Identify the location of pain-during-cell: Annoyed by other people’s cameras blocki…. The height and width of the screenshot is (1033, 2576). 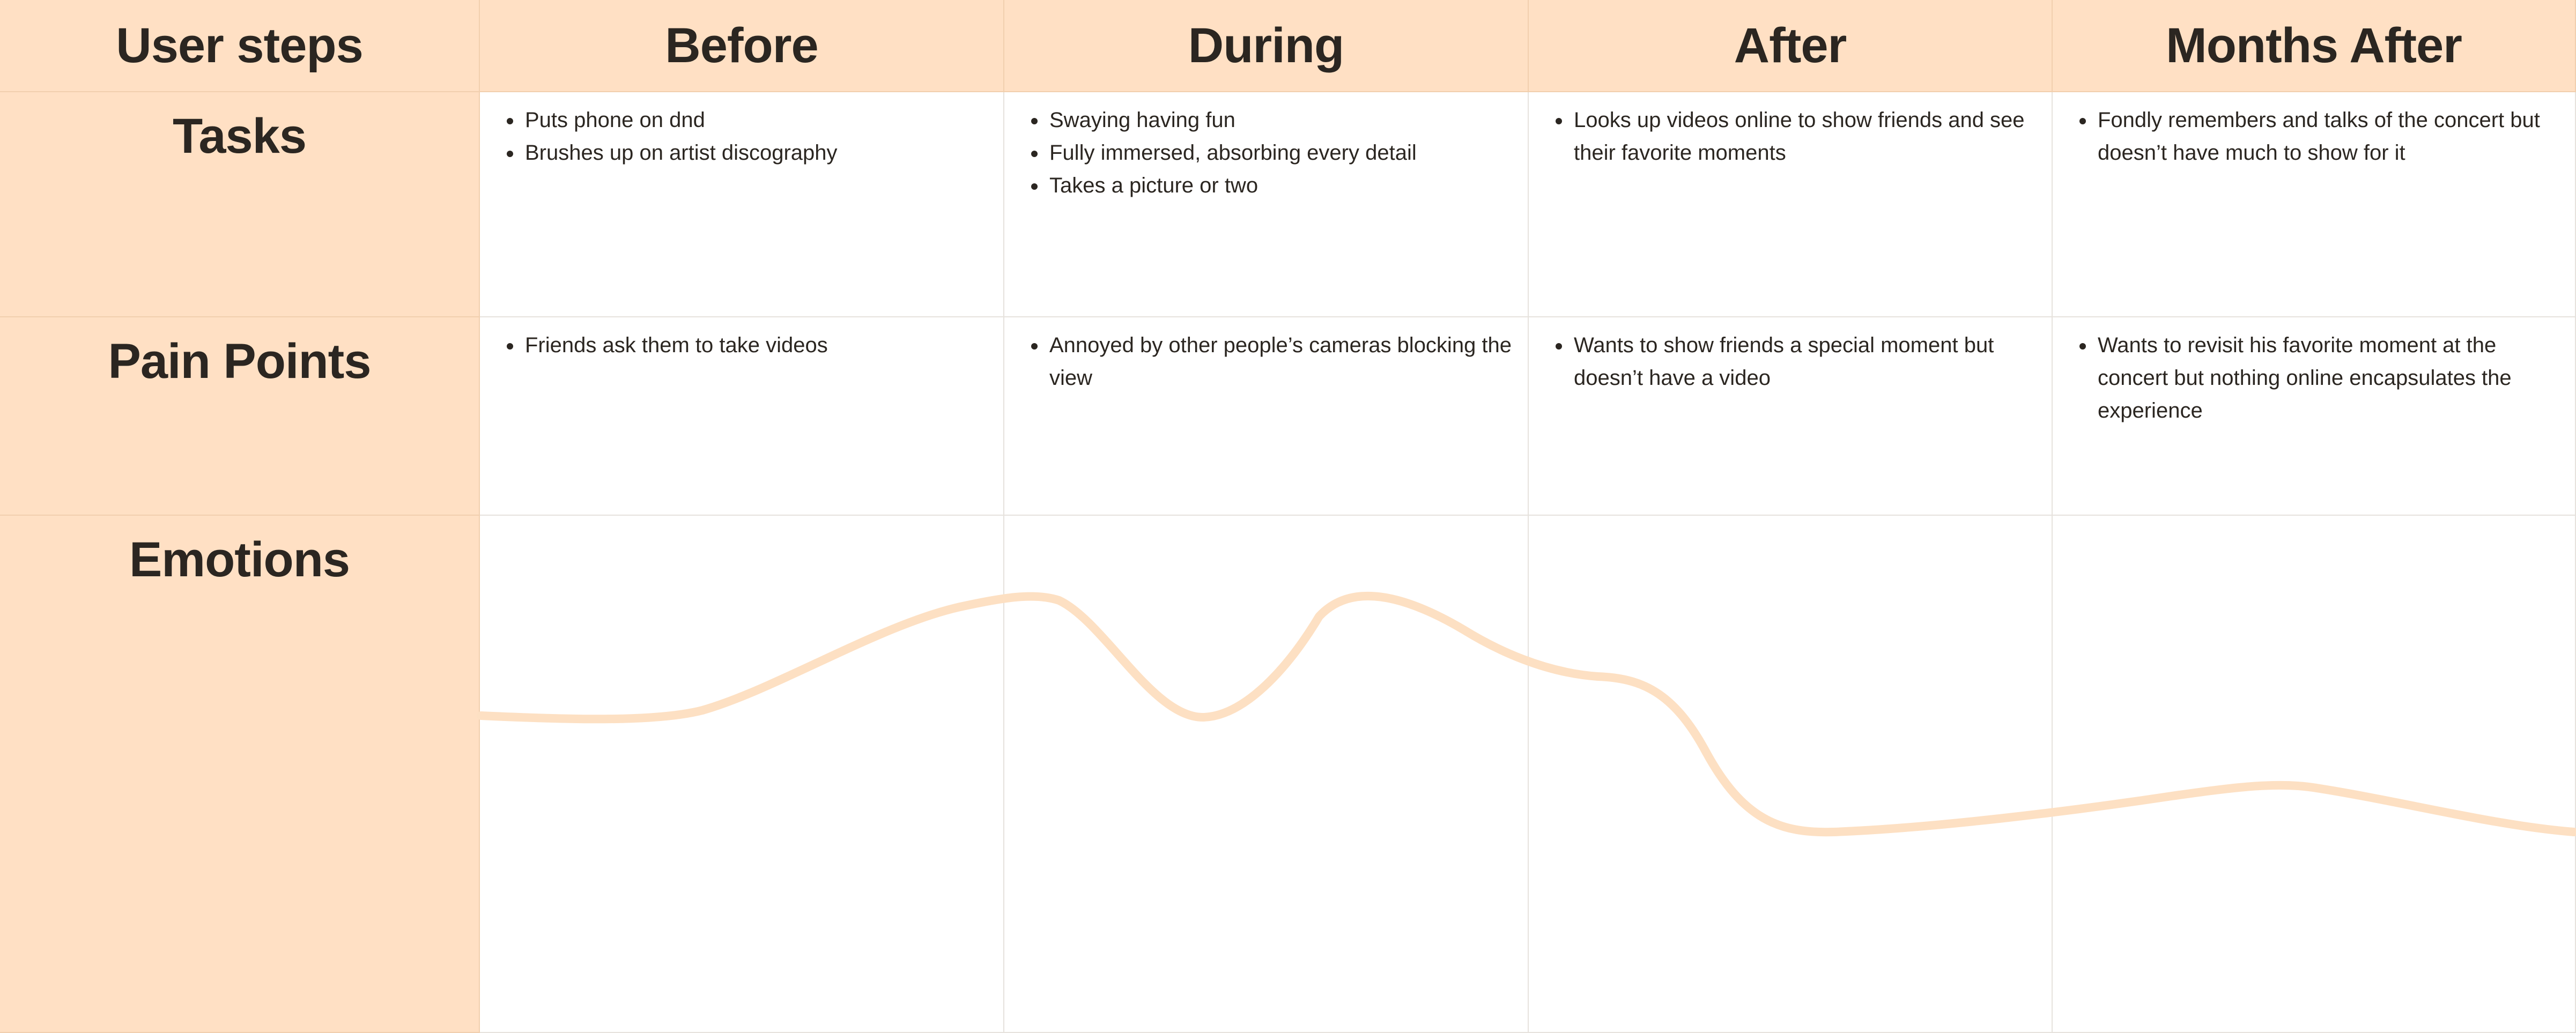
(1266, 416).